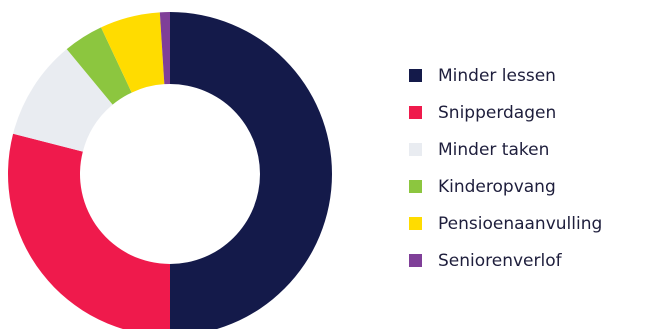 Image resolution: width=650 pixels, height=329 pixels. What do you see at coordinates (493, 150) in the screenshot?
I see `legend-label-3: Minder taken` at bounding box center [493, 150].